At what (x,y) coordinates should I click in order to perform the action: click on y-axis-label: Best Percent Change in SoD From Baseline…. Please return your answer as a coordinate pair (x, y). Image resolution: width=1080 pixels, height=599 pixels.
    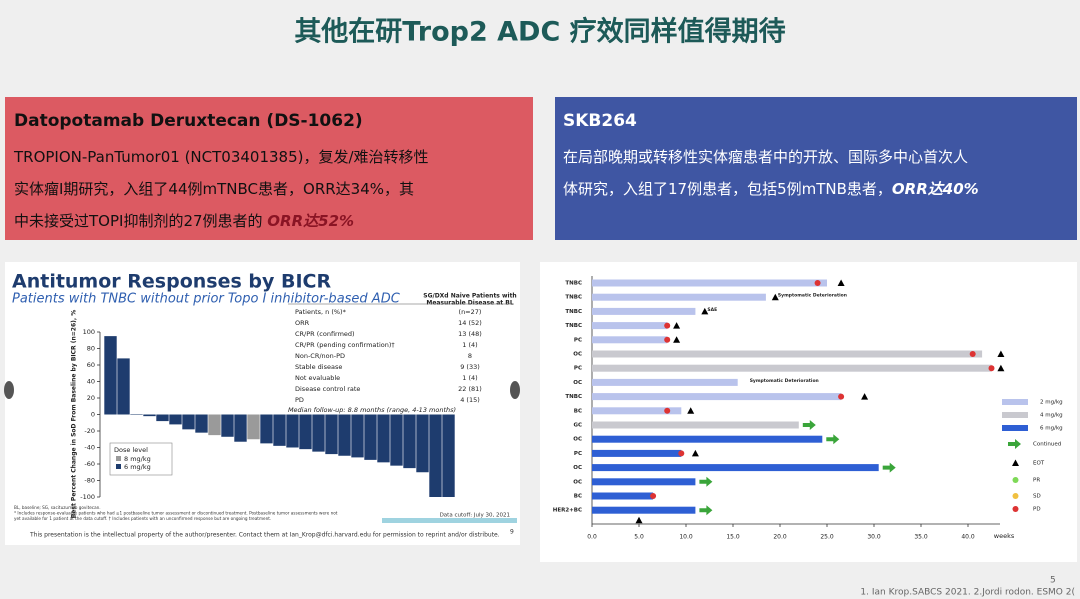
    Looking at the image, I should click on (74, 414).